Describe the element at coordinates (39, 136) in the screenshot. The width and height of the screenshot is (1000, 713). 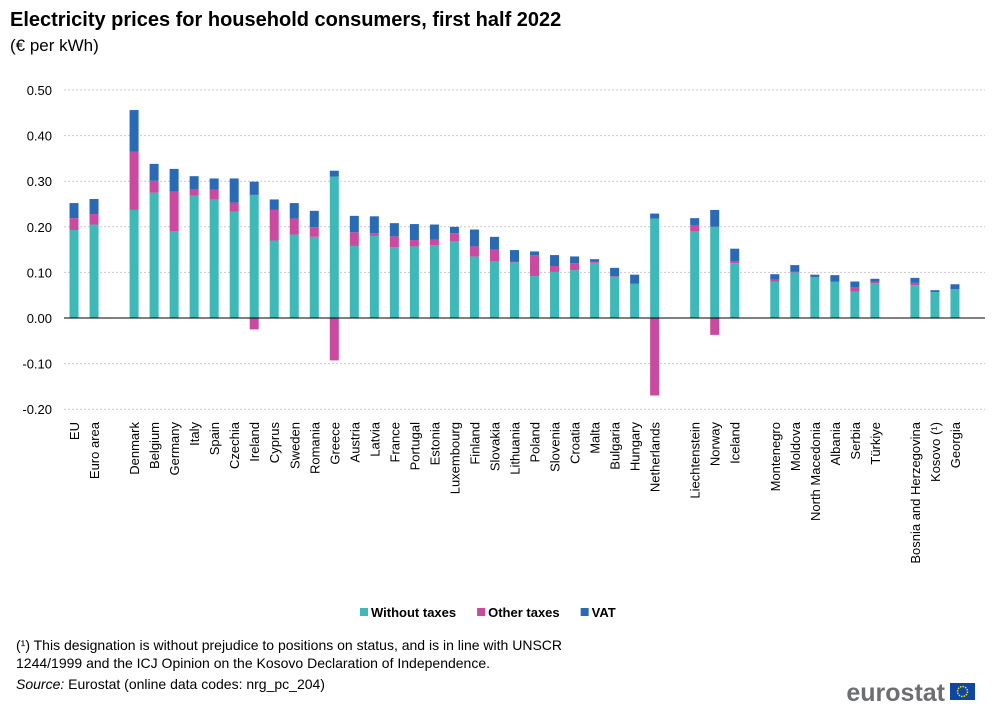
I see `y-tick-label: 0.40` at that location.